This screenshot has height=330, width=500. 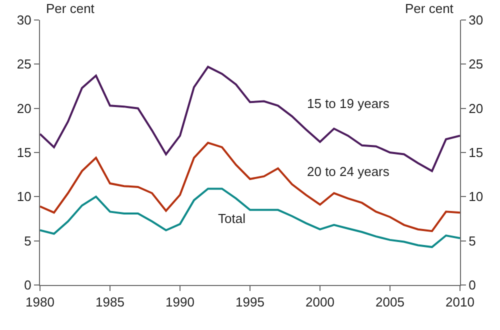 What do you see at coordinates (180, 302) in the screenshot?
I see `x-tick-label: 1990` at bounding box center [180, 302].